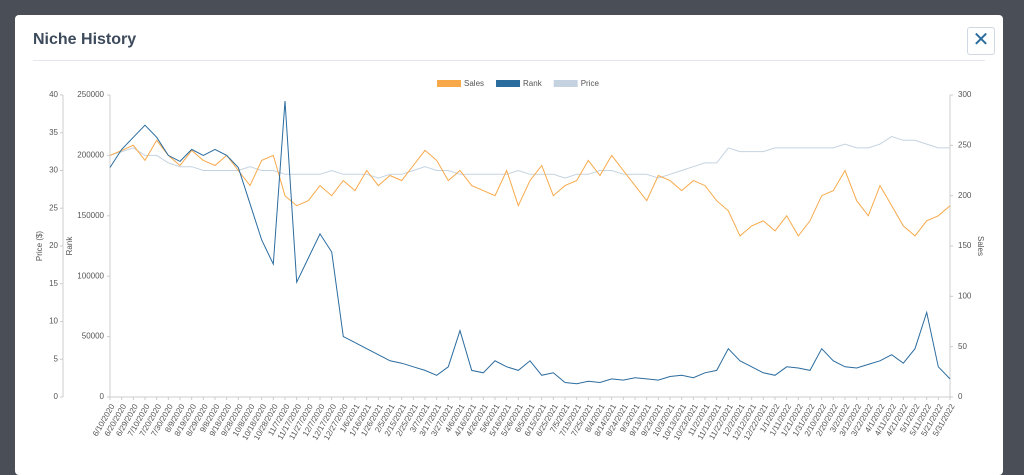 Image resolution: width=1024 pixels, height=475 pixels. What do you see at coordinates (965, 144) in the screenshot?
I see `y2-tick-label: 250` at bounding box center [965, 144].